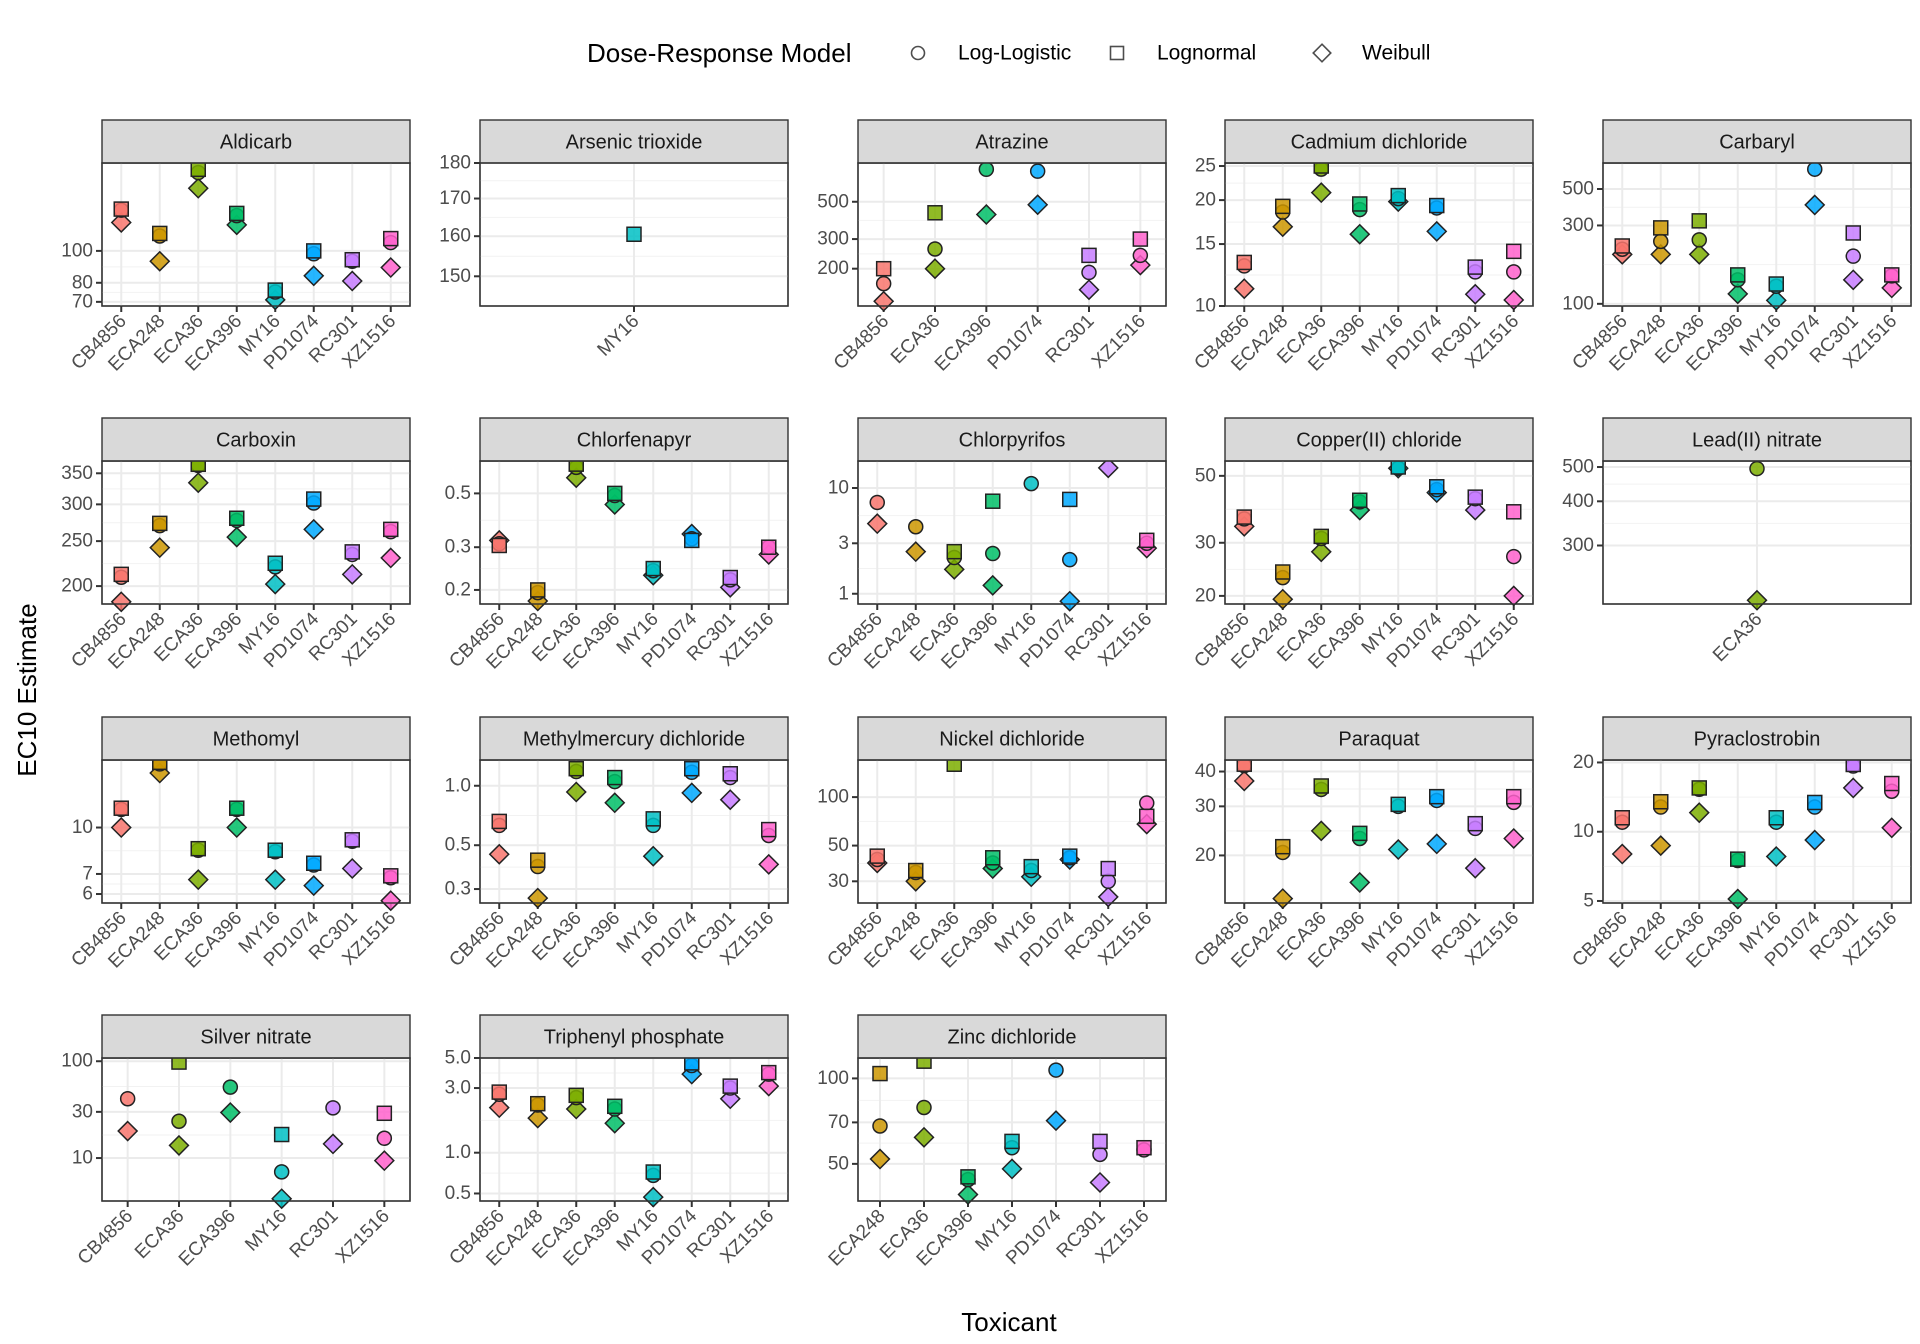 The image size is (1920, 1344). Describe the element at coordinates (1737, 541) in the screenshot. I see `facet-lead-ii-nitrate: 300 400 500 ECA36 Lead(II) nitrate` at that location.